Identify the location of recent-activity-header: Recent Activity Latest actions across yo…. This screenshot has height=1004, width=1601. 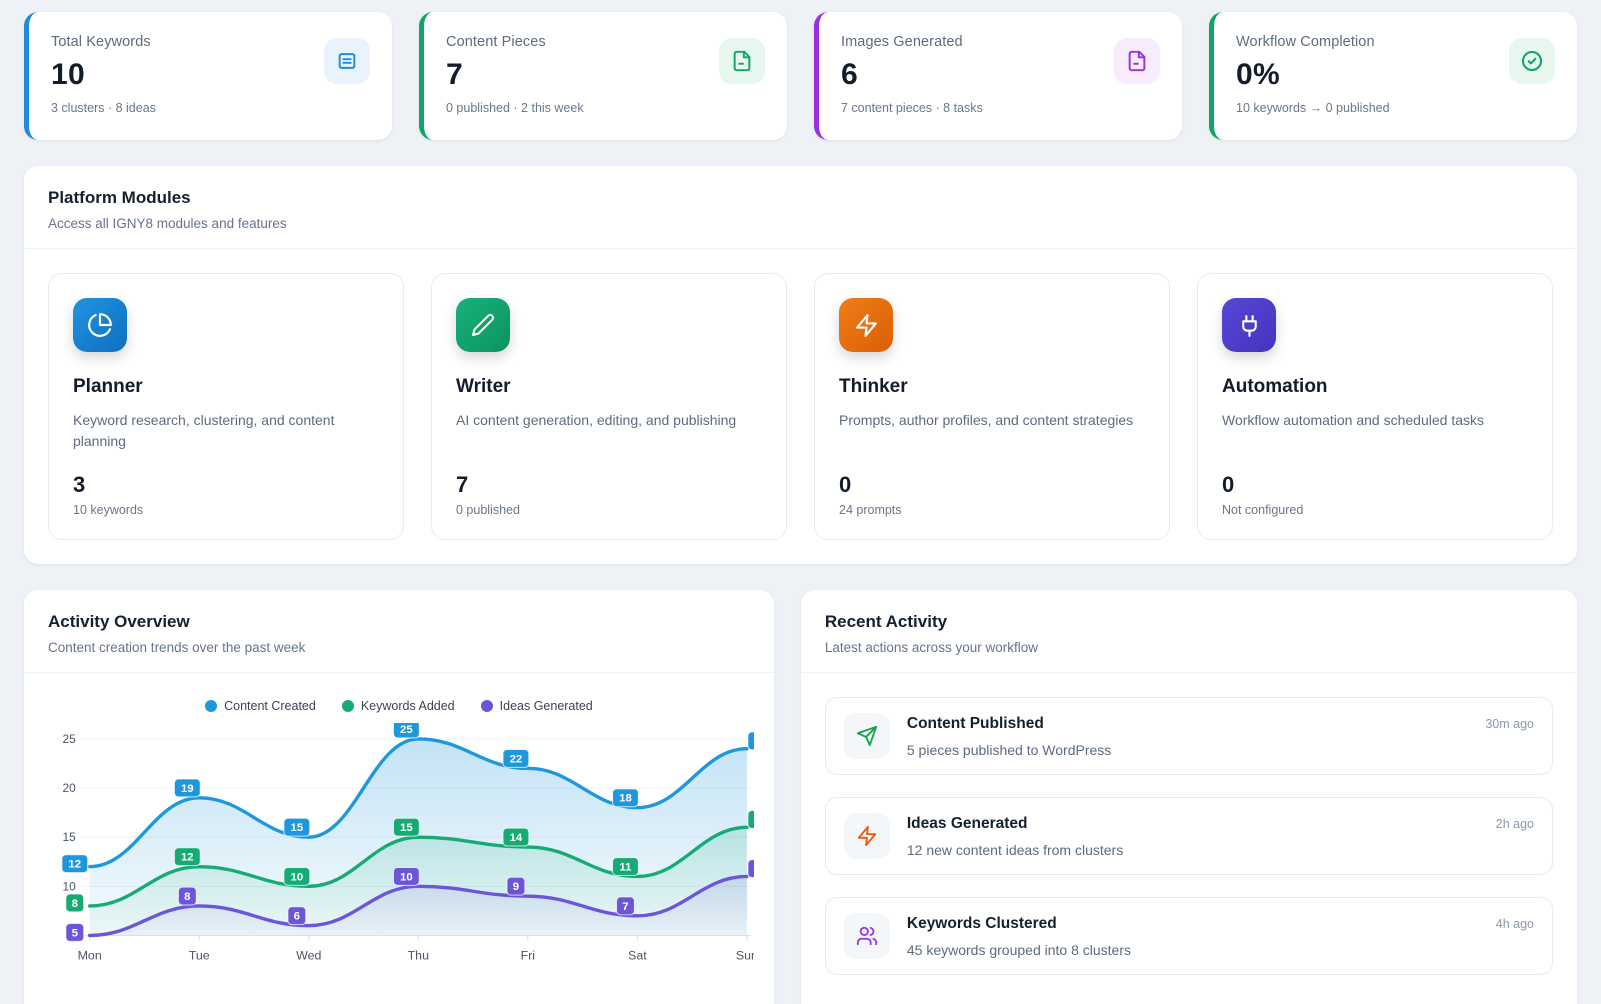
(1188, 631).